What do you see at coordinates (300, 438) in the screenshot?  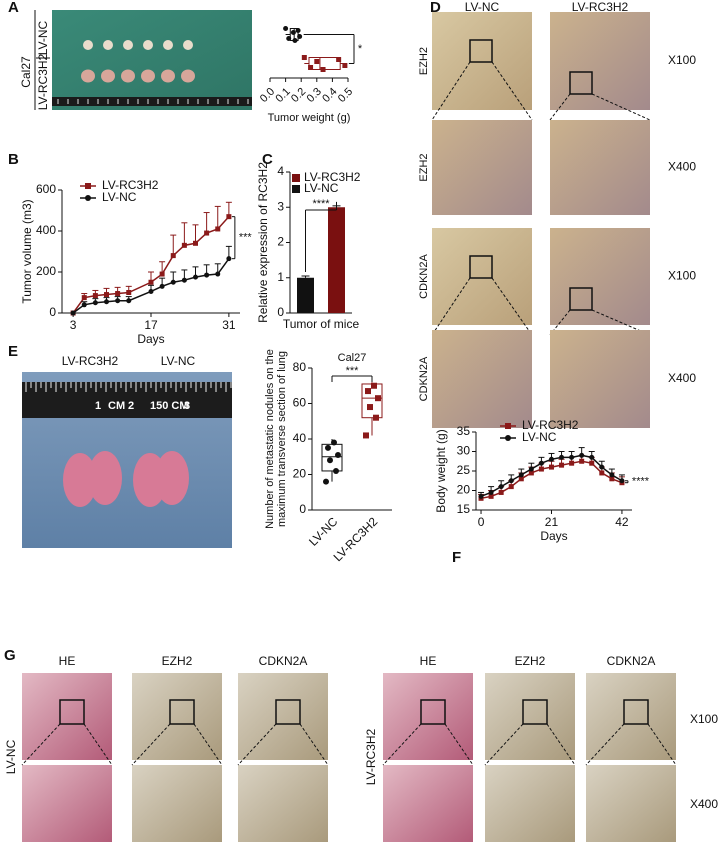 I see `y-tick-label: 40` at bounding box center [300, 438].